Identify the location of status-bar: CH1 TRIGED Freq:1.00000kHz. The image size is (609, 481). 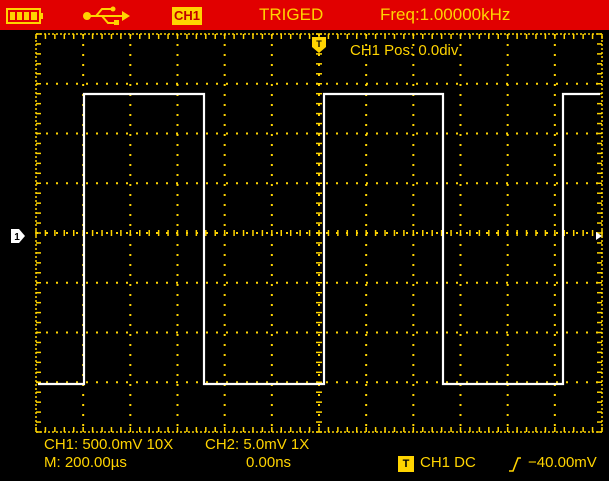
(304, 15).